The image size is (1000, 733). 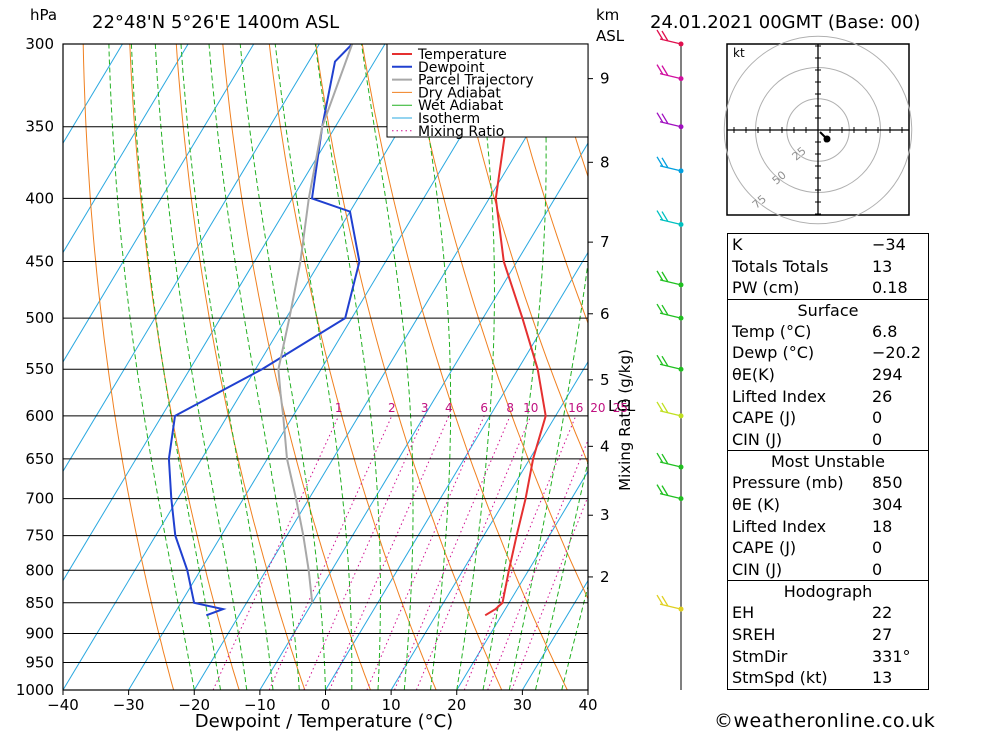 What do you see at coordinates (754, 634) in the screenshot?
I see `index-label: SREH` at bounding box center [754, 634].